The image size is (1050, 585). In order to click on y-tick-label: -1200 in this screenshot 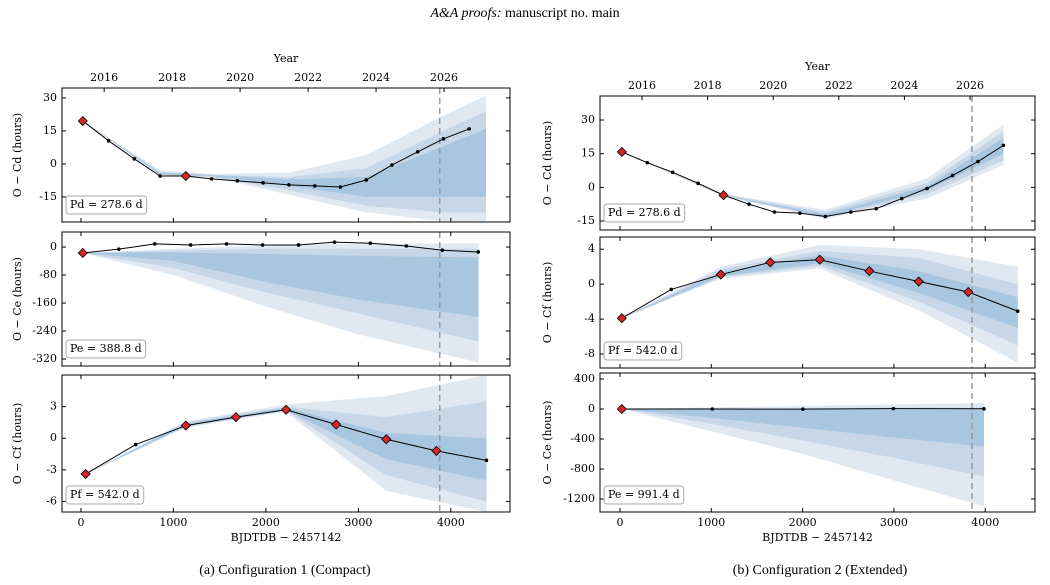, I will do `click(579, 498)`.